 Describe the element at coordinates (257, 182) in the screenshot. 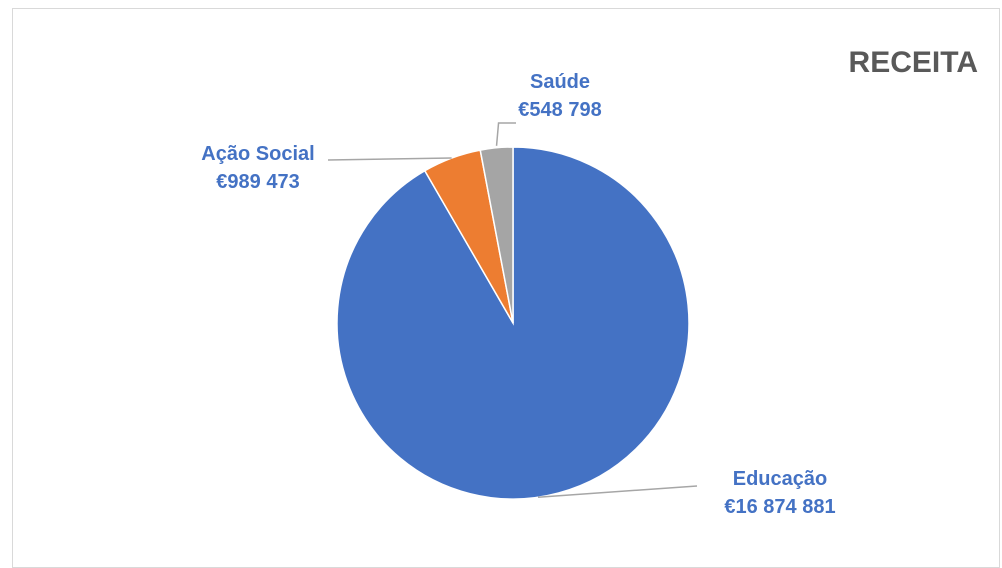

I see `data-label-value-2: €989 473` at that location.